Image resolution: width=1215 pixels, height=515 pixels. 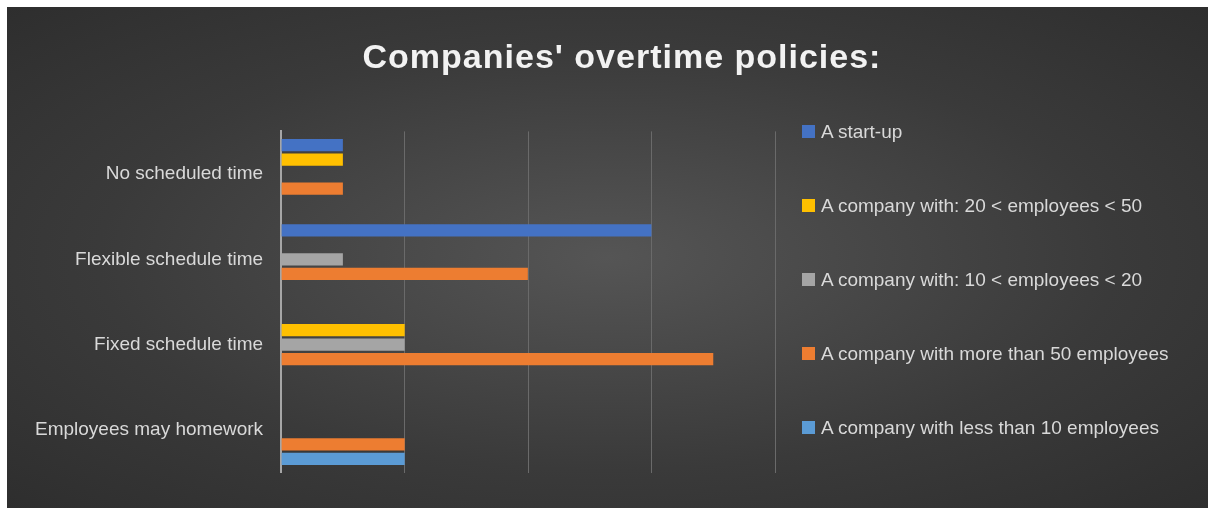 What do you see at coordinates (995, 354) in the screenshot?
I see `legend-label: A company with more than 50 employees` at bounding box center [995, 354].